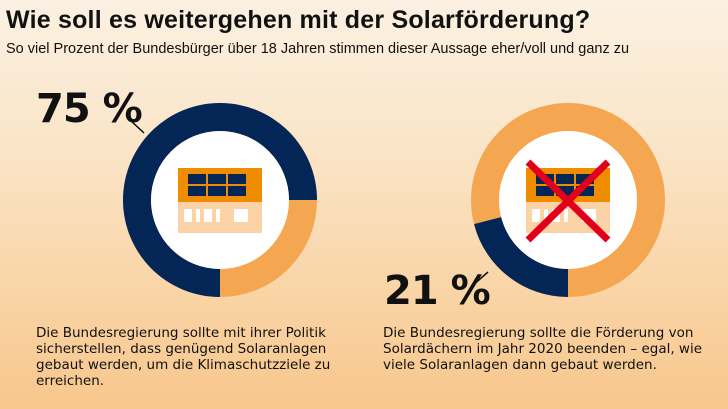 Image resolution: width=728 pixels, height=409 pixels. I want to click on percent-label-2: 21 %, so click(437, 291).